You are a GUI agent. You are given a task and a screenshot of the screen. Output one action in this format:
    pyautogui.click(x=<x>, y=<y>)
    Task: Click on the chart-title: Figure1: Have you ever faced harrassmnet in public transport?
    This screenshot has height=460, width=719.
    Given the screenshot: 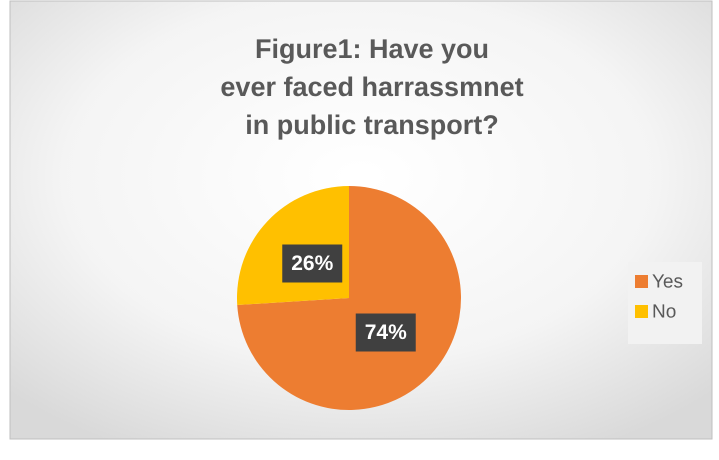 What is the action you would take?
    pyautogui.click(x=372, y=87)
    